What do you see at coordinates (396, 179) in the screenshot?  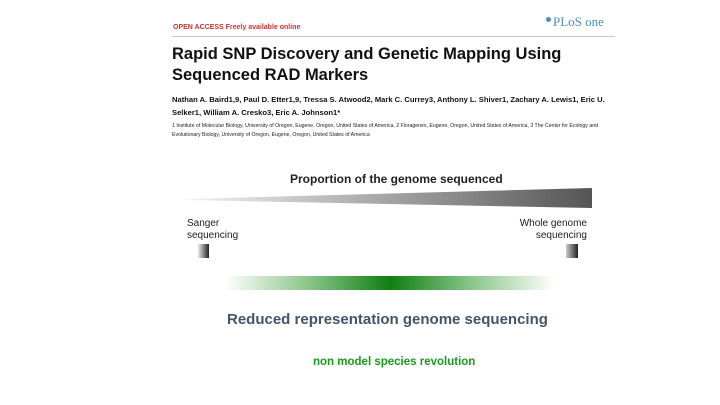 I see `proportion-label: Proportion of the genome sequenced` at bounding box center [396, 179].